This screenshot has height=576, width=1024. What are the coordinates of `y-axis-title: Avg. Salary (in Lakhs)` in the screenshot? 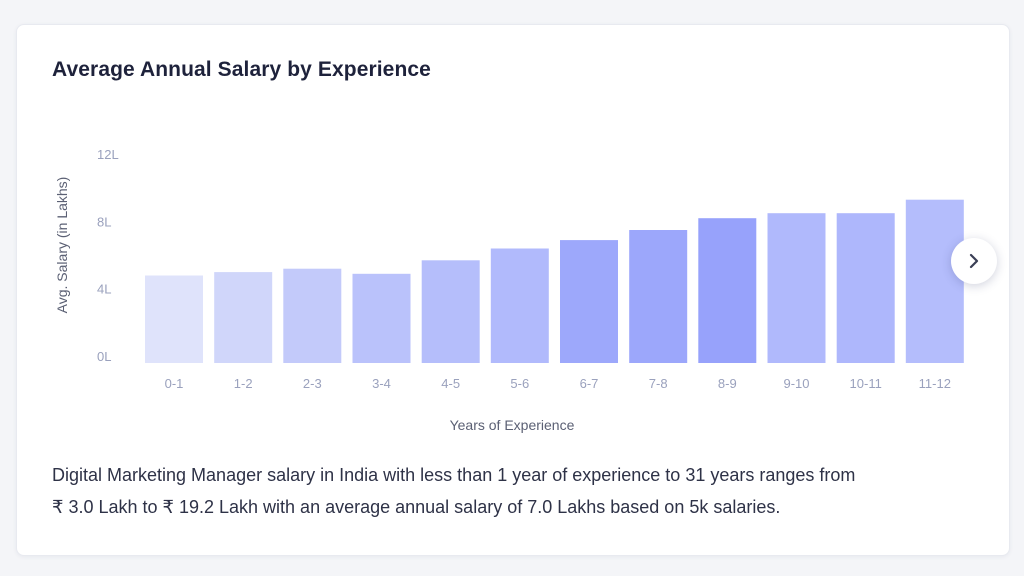 It's located at (62, 245).